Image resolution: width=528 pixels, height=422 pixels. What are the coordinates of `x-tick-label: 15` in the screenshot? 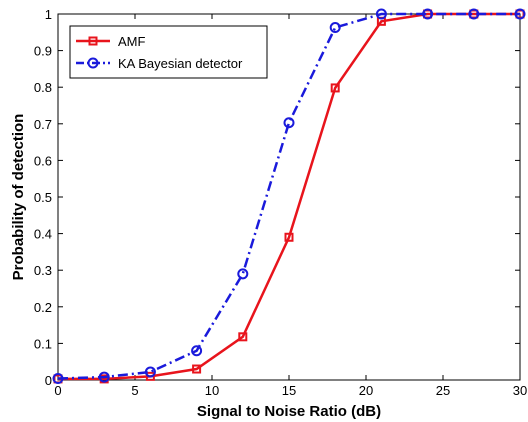 It's located at (289, 390).